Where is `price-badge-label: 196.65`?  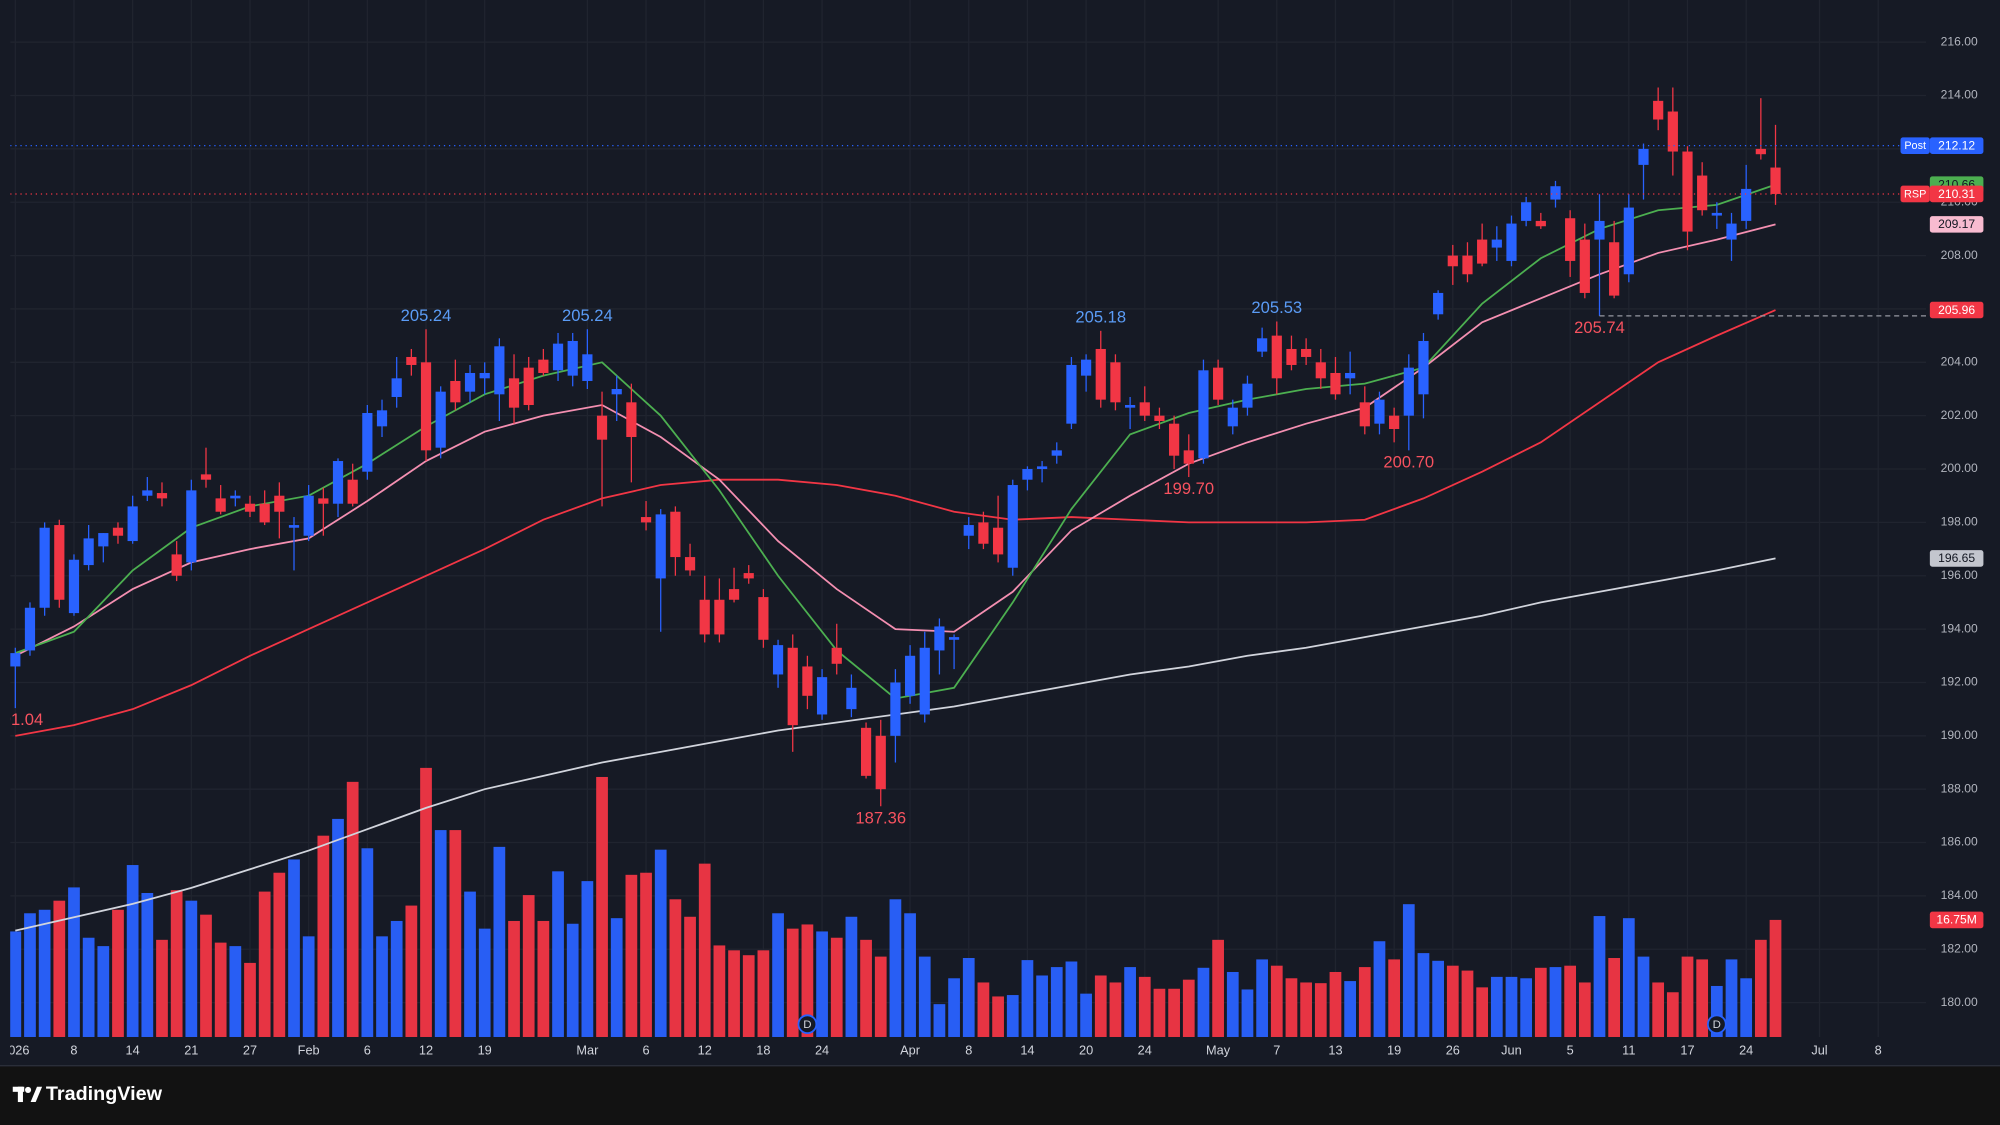
price-badge-label: 196.65 is located at coordinates (1956, 558).